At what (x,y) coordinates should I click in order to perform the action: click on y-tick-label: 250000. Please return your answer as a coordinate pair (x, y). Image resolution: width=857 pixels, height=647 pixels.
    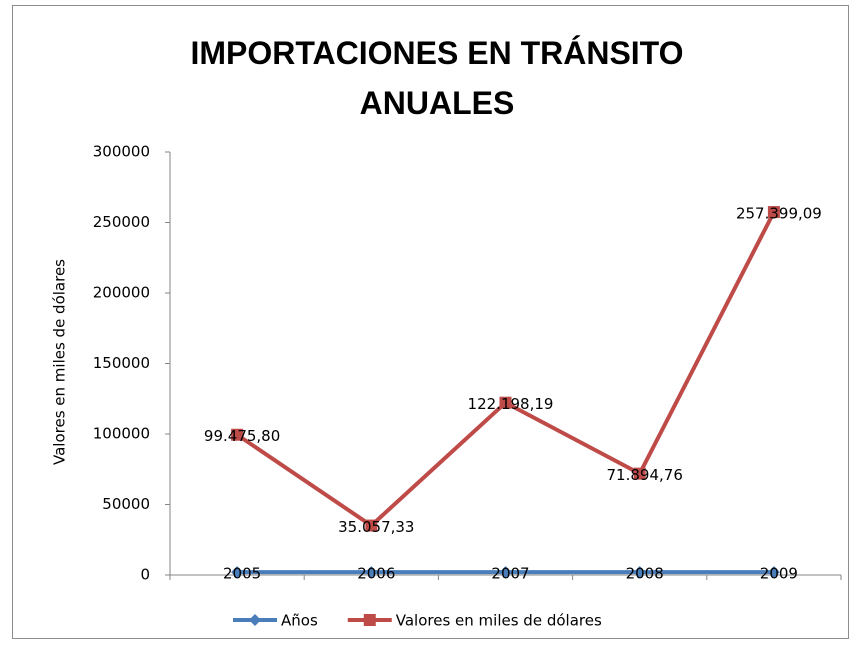
    Looking at the image, I should click on (121, 222).